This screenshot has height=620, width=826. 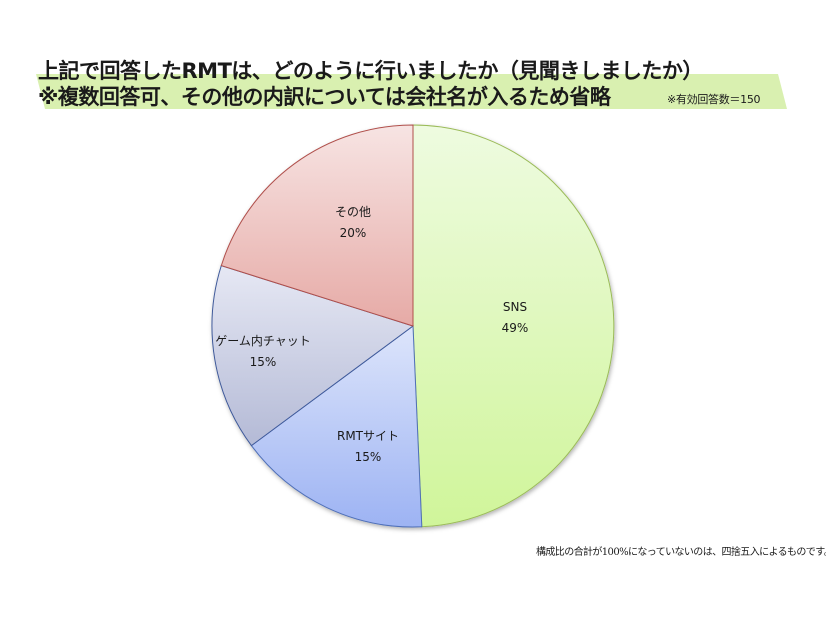 What do you see at coordinates (353, 223) in the screenshot?
I see `slice-label-other: その他 20%` at bounding box center [353, 223].